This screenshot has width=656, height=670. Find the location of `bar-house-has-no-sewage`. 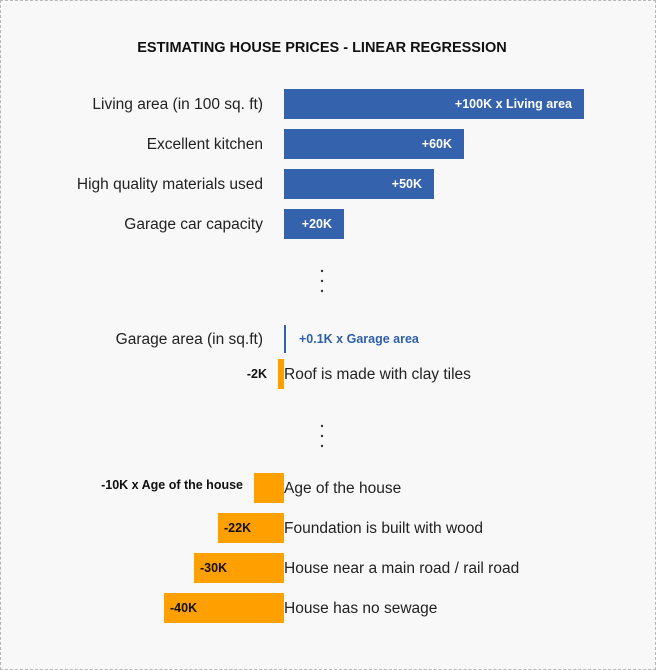

bar-house-has-no-sewage is located at coordinates (224, 608).